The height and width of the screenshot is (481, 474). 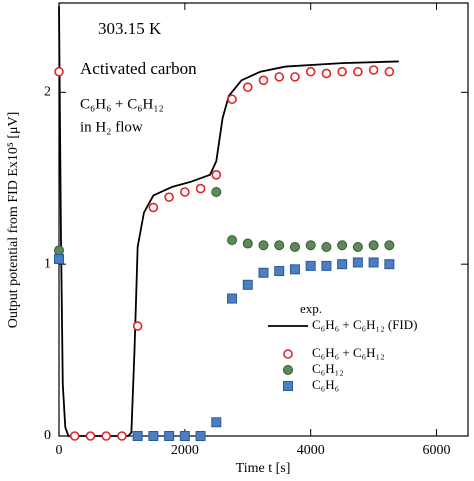 What do you see at coordinates (111, 127) in the screenshot?
I see `annotation: in H₂ flow` at bounding box center [111, 127].